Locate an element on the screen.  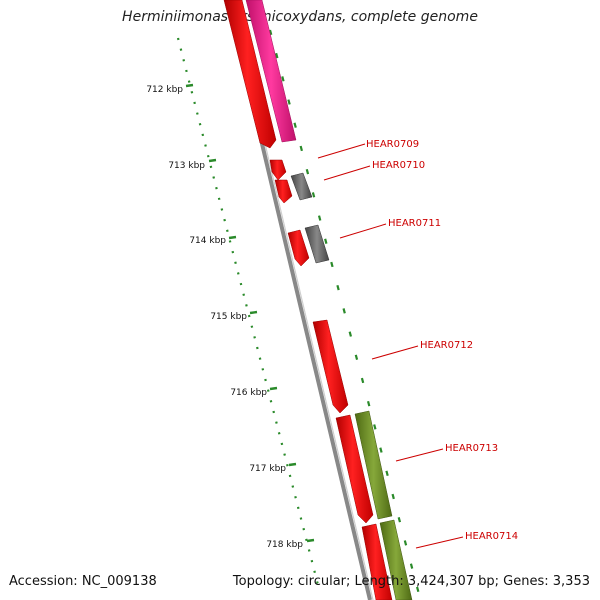
accession-text: Accession: NC_009138 is located at coordinates (83, 581).